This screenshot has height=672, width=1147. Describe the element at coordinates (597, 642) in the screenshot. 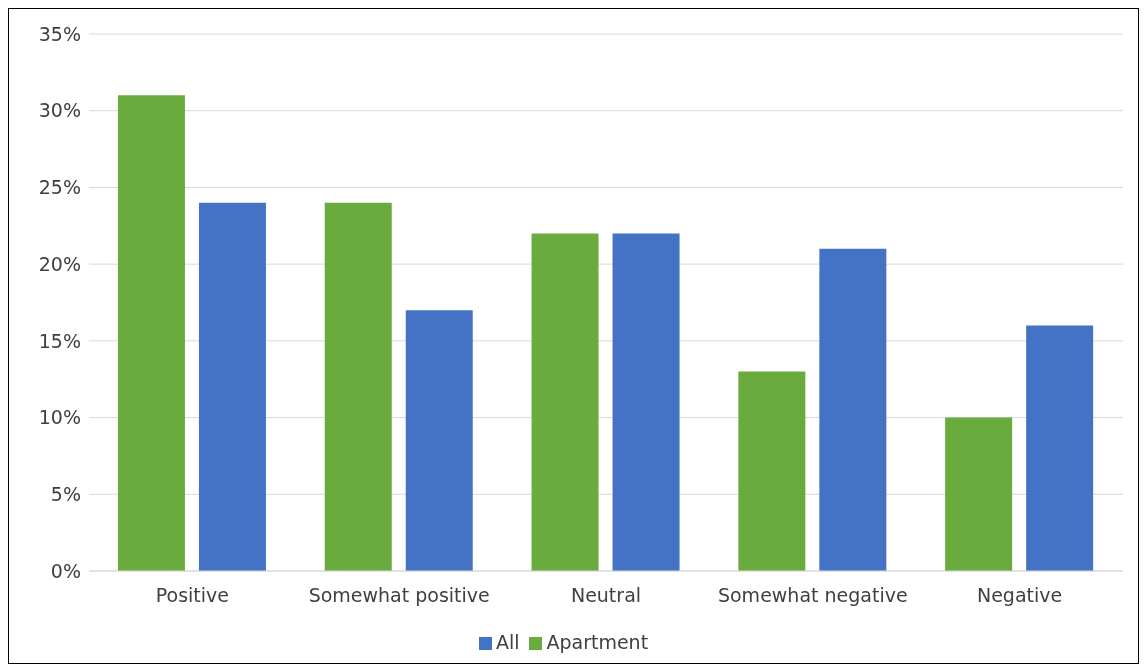

I see `legend-label: Apartment` at that location.